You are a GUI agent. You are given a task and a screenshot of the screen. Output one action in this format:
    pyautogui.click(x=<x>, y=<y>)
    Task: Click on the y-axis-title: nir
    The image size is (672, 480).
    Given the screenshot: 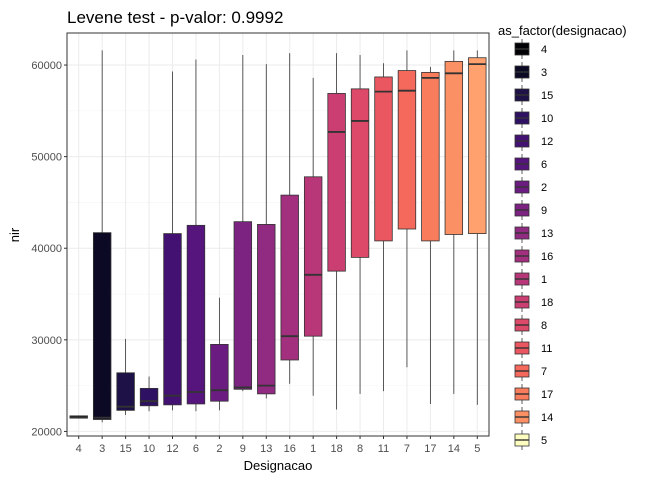 What is the action you would take?
    pyautogui.click(x=14, y=234)
    